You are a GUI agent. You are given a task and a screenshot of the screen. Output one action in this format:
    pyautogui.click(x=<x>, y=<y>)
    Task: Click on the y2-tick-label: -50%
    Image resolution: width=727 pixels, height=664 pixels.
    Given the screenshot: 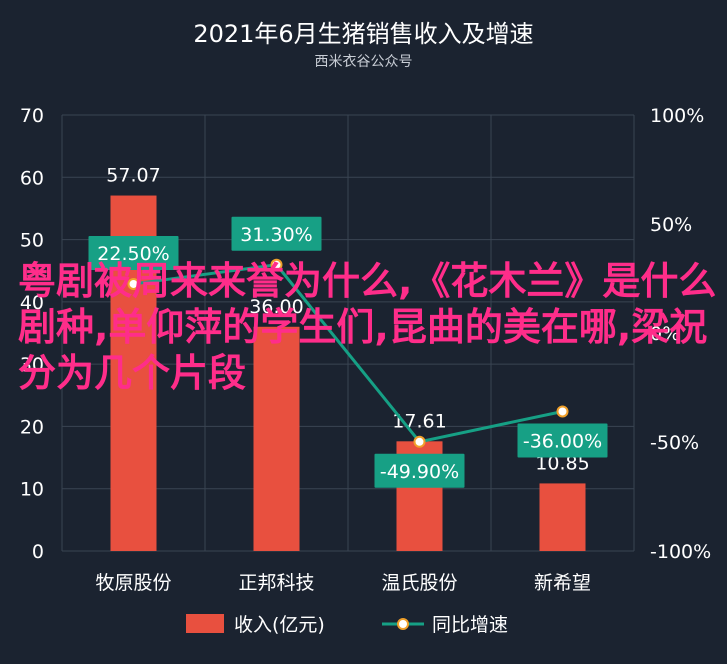 What is the action you would take?
    pyautogui.click(x=674, y=443)
    